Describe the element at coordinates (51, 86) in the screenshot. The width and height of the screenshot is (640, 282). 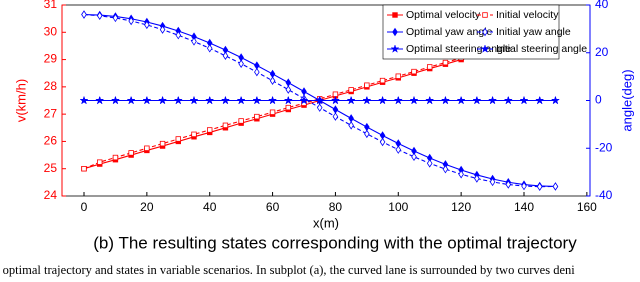
I see `y-tick-label: 28` at that location.